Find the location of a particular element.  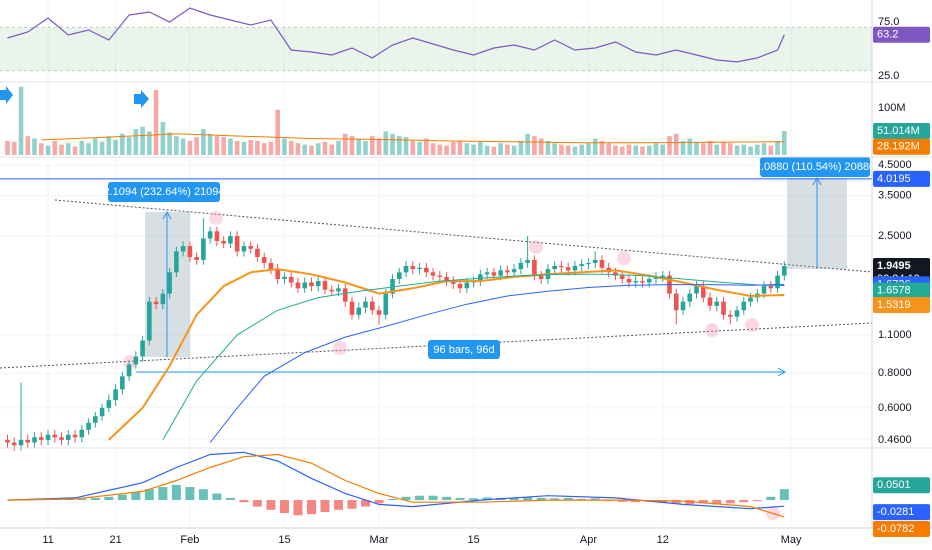

axis-tag: 51.014M is located at coordinates (898, 131).